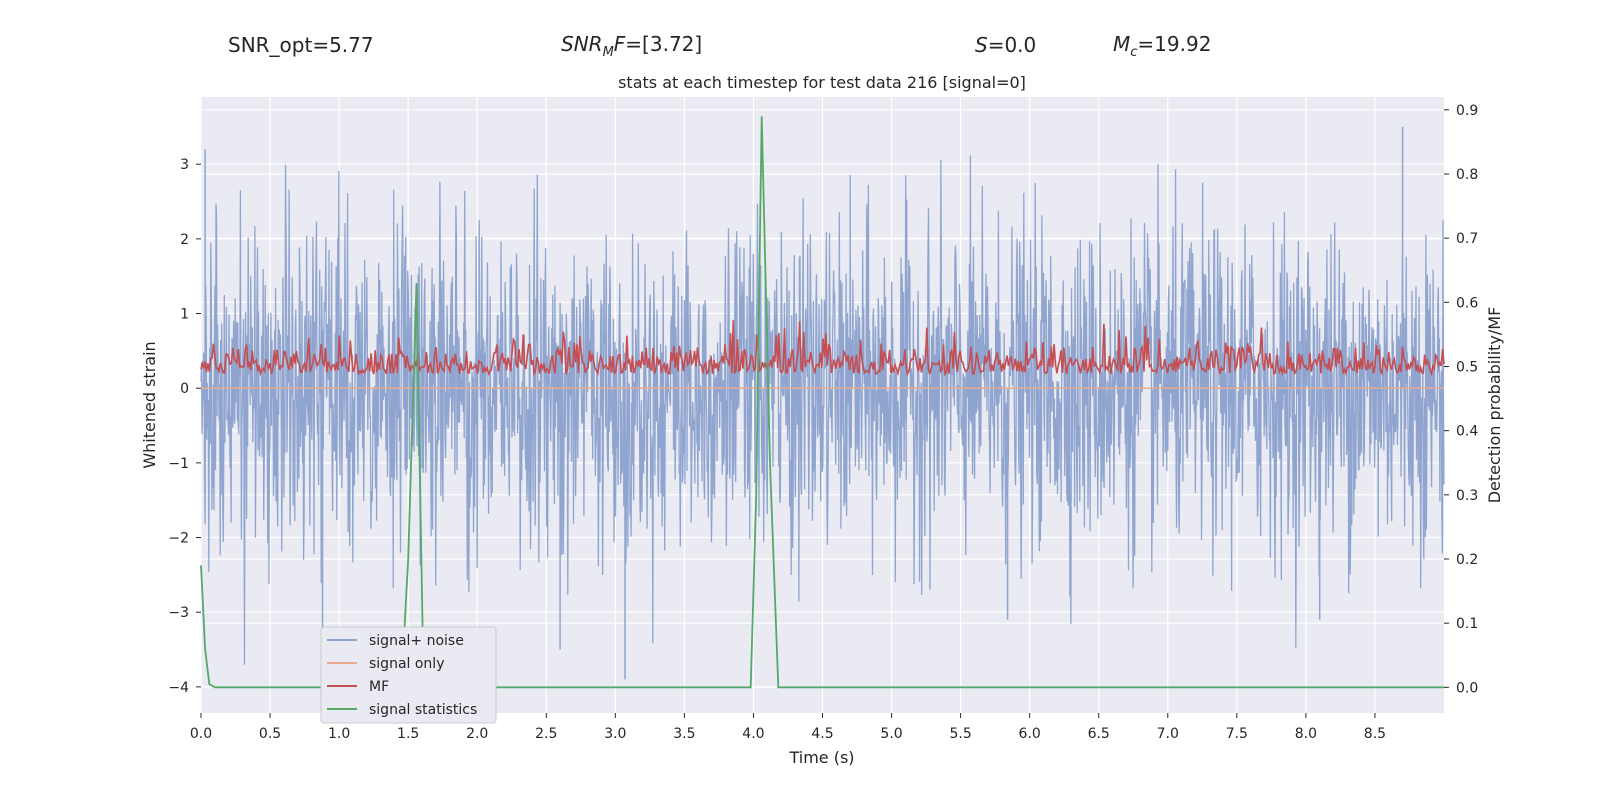  What do you see at coordinates (178, 464) in the screenshot?
I see `y-tick-label: −1` at bounding box center [178, 464].